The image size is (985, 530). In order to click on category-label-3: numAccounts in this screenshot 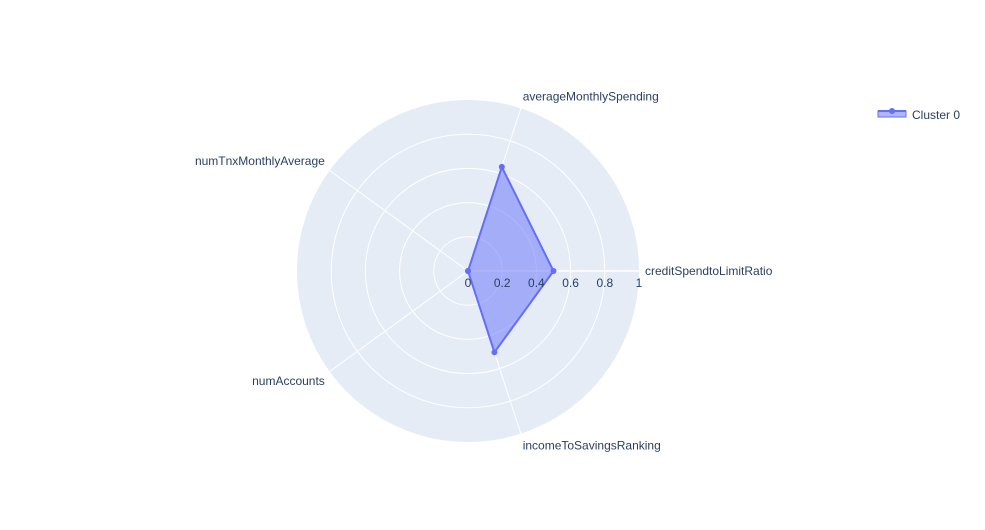, I will do `click(288, 381)`.